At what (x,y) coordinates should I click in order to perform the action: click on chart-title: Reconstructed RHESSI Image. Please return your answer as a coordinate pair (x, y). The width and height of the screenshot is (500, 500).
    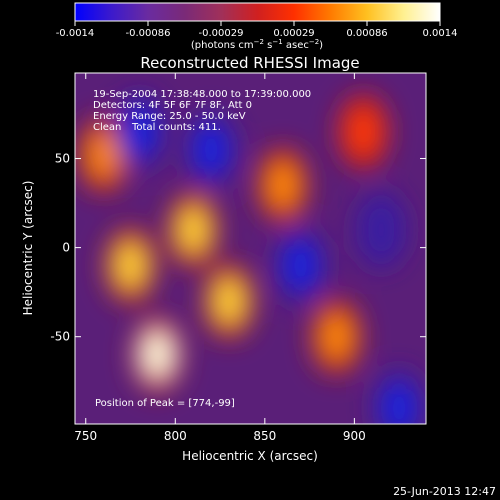
    Looking at the image, I should click on (249, 63).